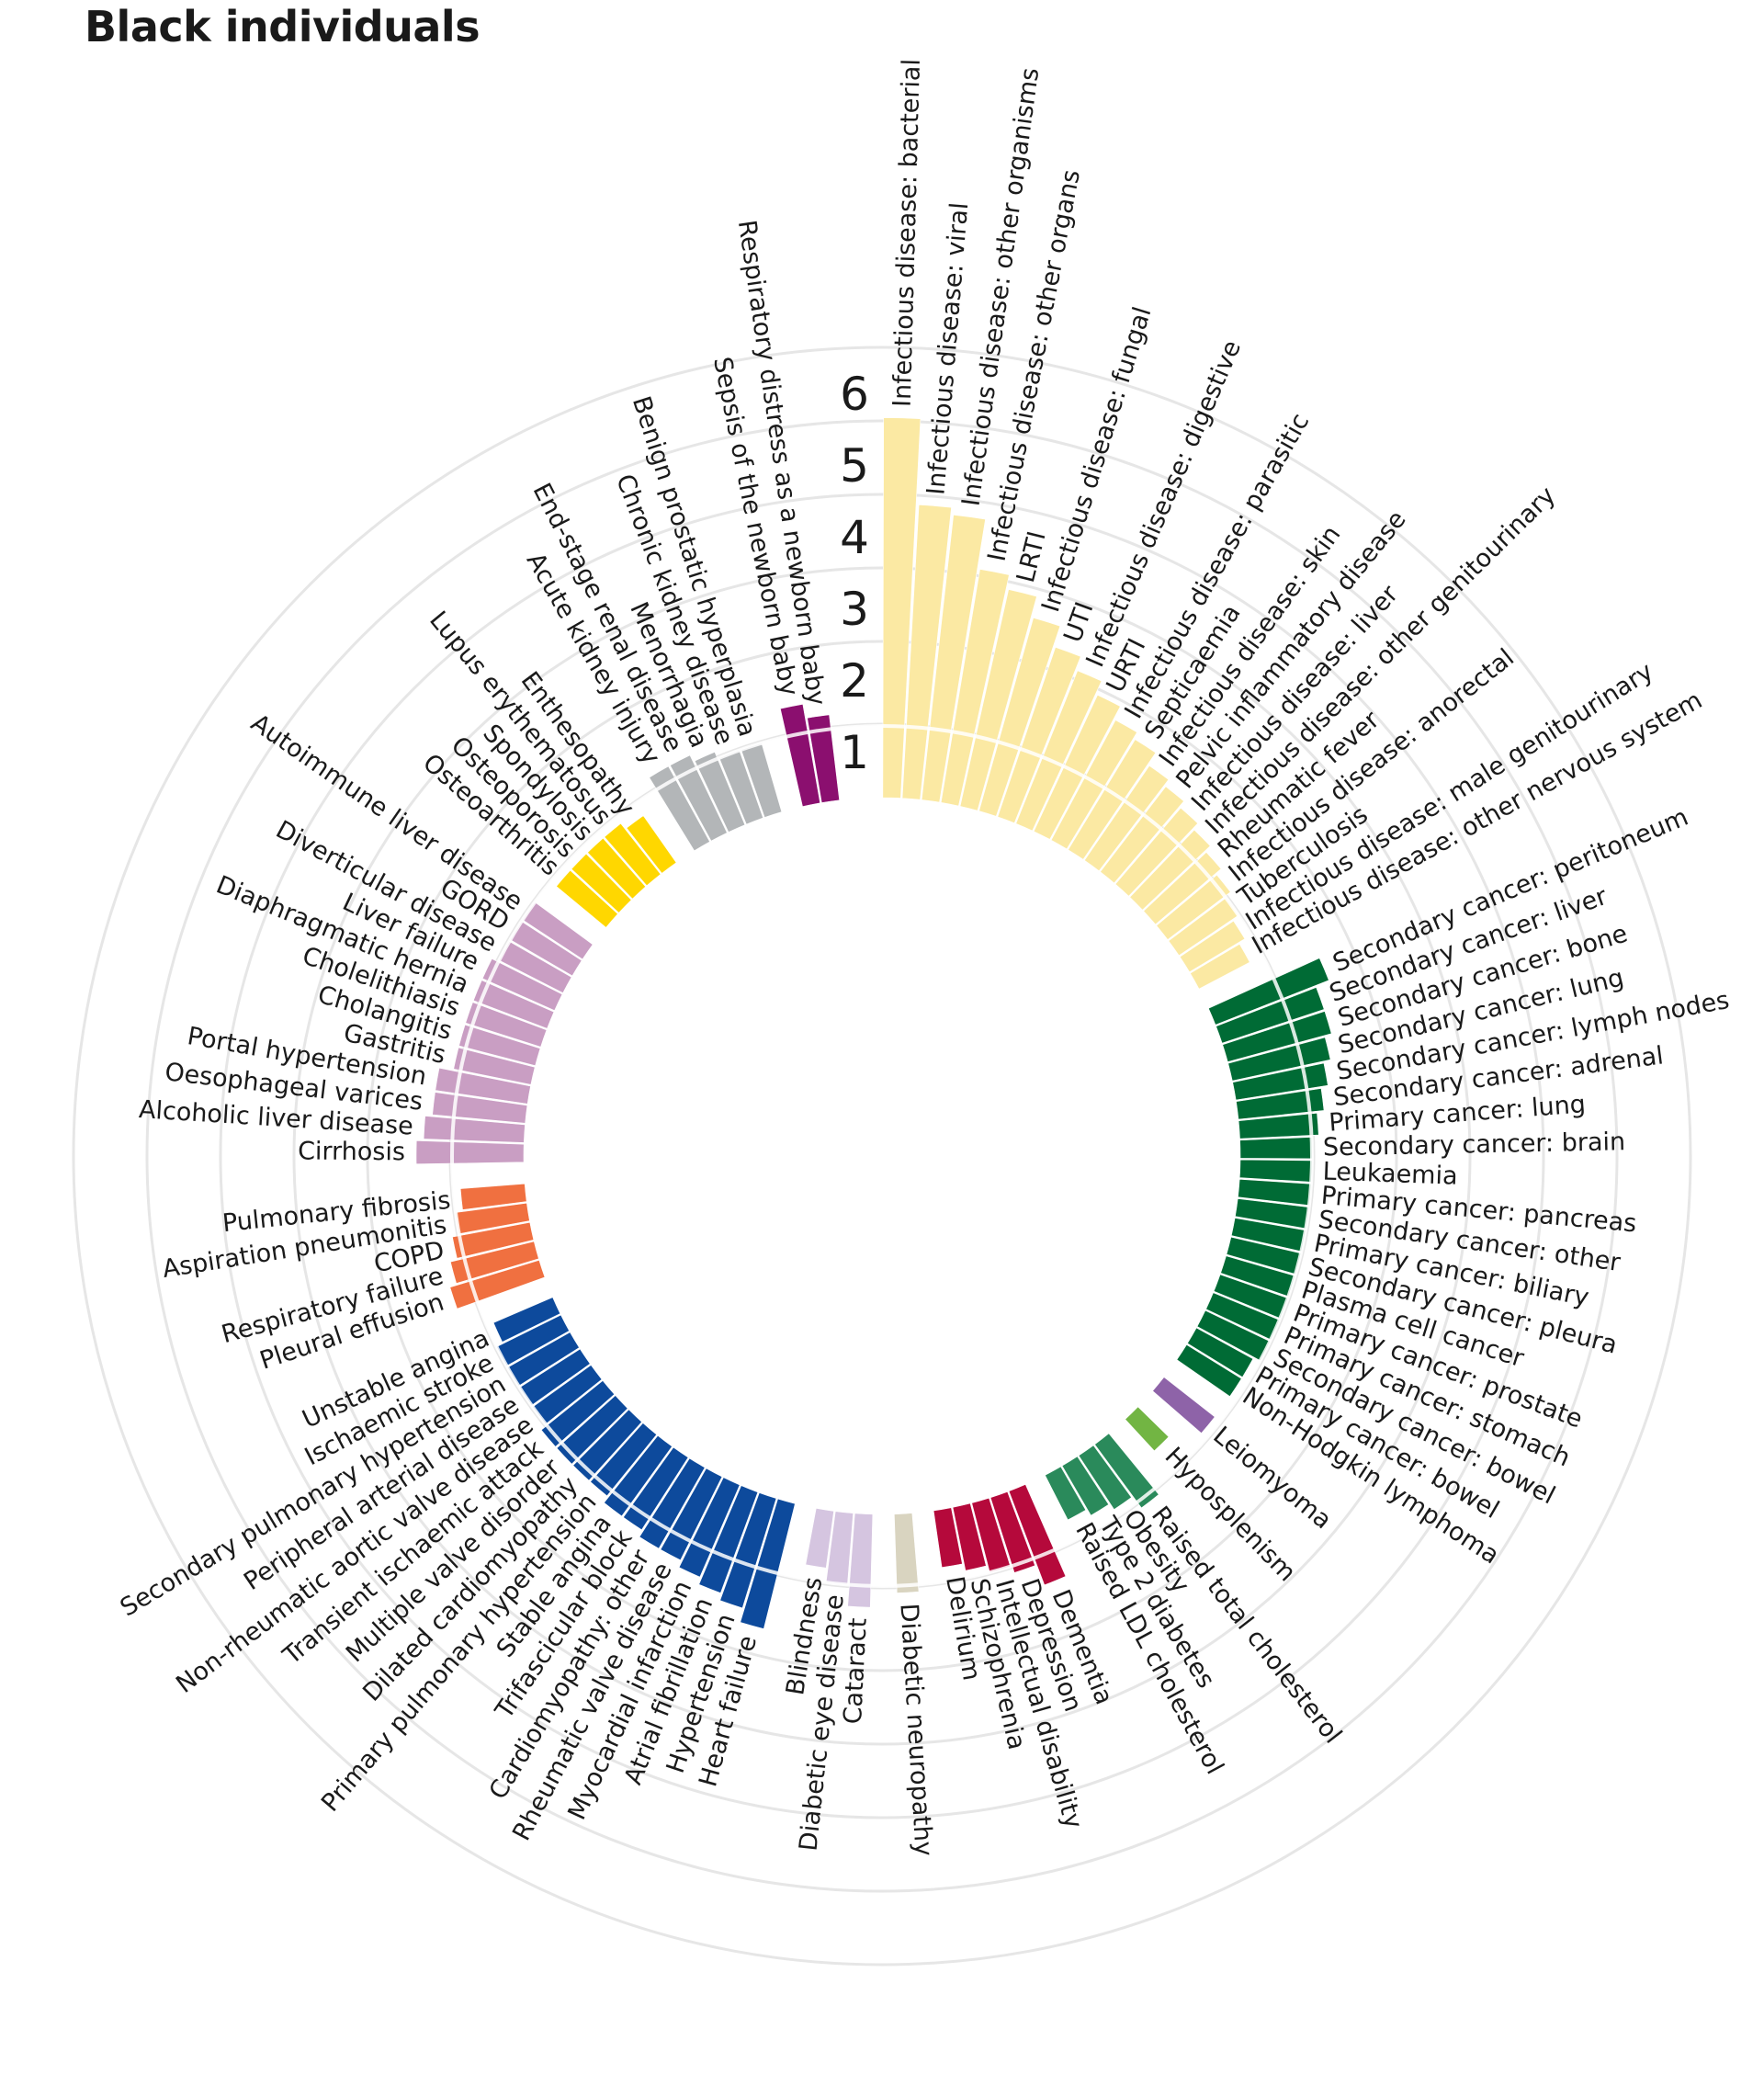 The width and height of the screenshot is (1764, 2097). Describe the element at coordinates (854, 395) in the screenshot. I see `tick-6: 6` at that location.